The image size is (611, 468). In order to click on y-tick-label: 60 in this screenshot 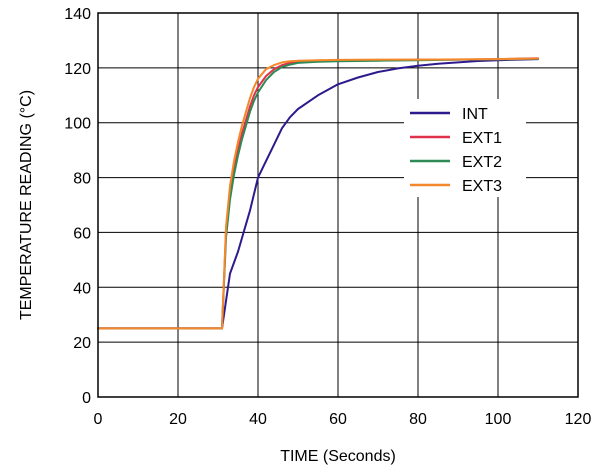, I will do `click(82, 233)`.